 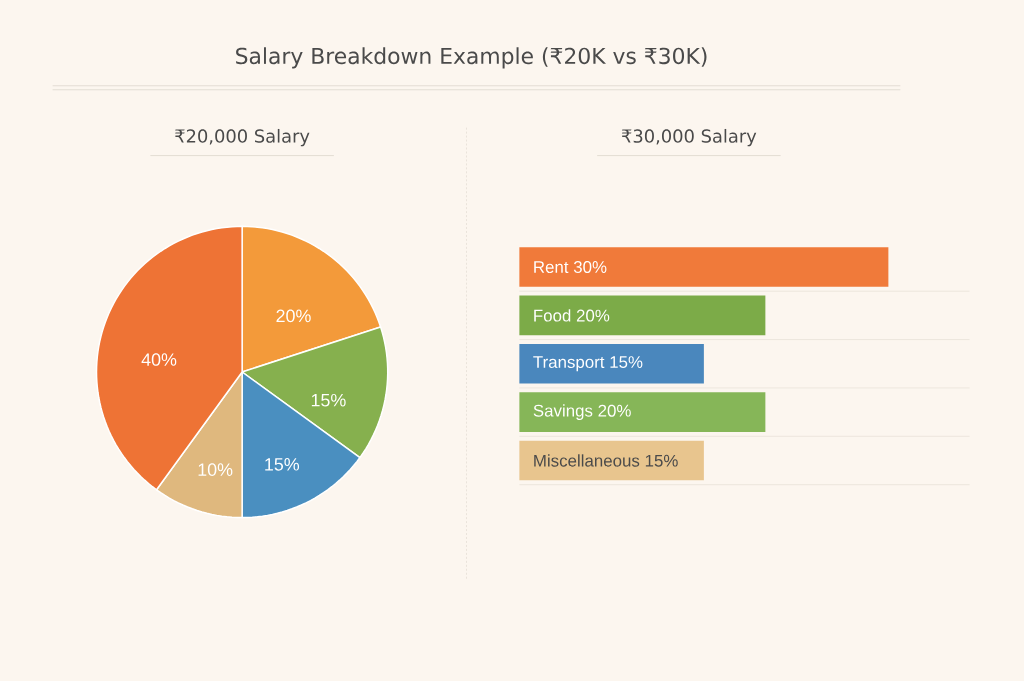 What do you see at coordinates (159, 359) in the screenshot?
I see `data-label: 40%` at bounding box center [159, 359].